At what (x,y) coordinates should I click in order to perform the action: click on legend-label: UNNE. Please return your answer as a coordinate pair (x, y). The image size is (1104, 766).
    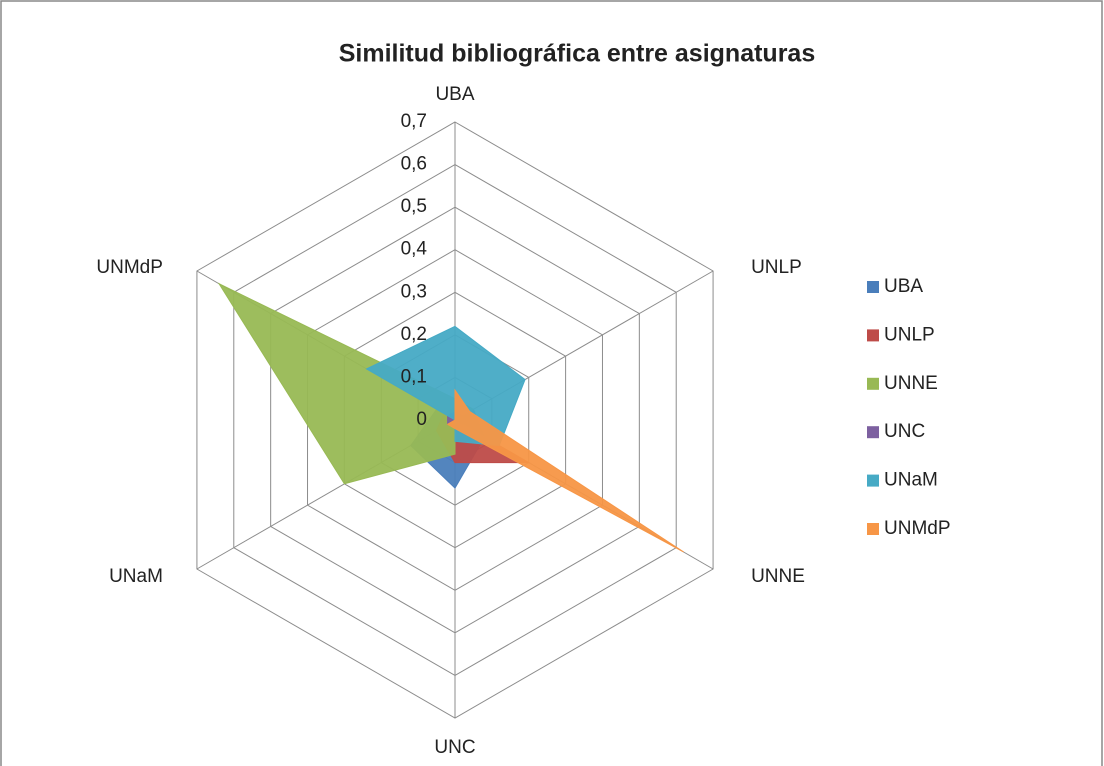
    Looking at the image, I should click on (911, 383).